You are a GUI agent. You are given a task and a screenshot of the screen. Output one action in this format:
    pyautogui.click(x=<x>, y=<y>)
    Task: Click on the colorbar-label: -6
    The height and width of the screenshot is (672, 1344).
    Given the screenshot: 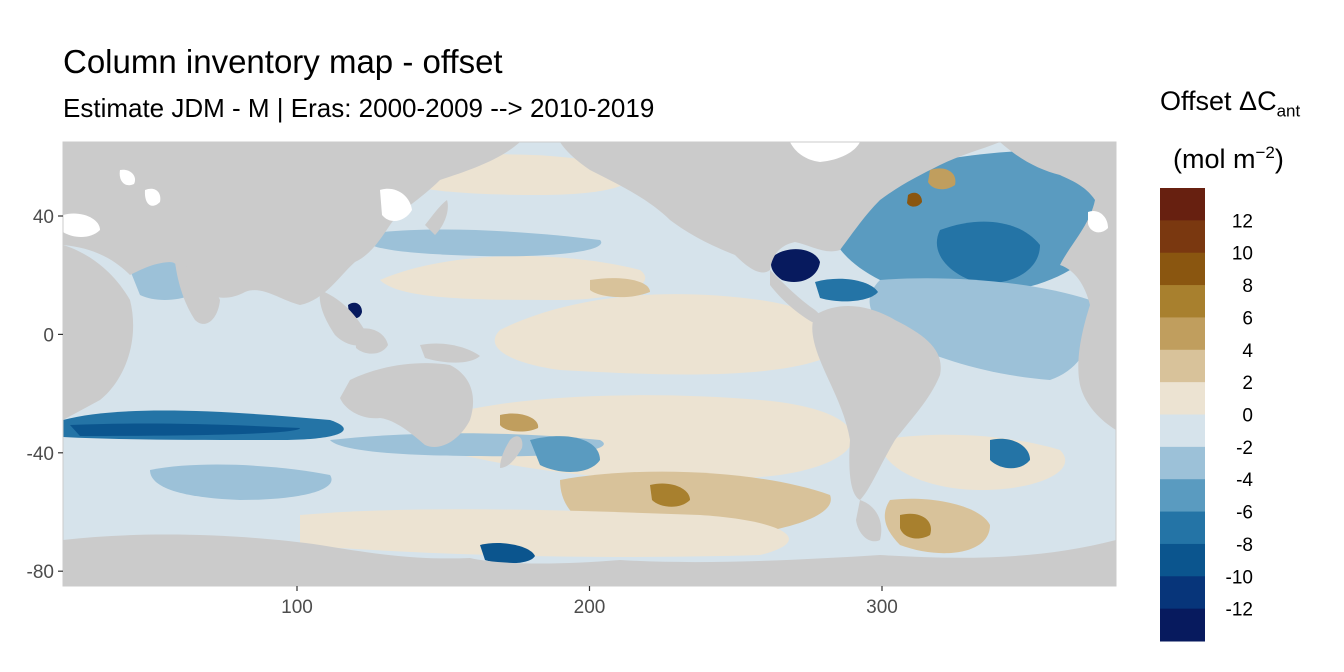 What is the action you would take?
    pyautogui.click(x=1244, y=513)
    